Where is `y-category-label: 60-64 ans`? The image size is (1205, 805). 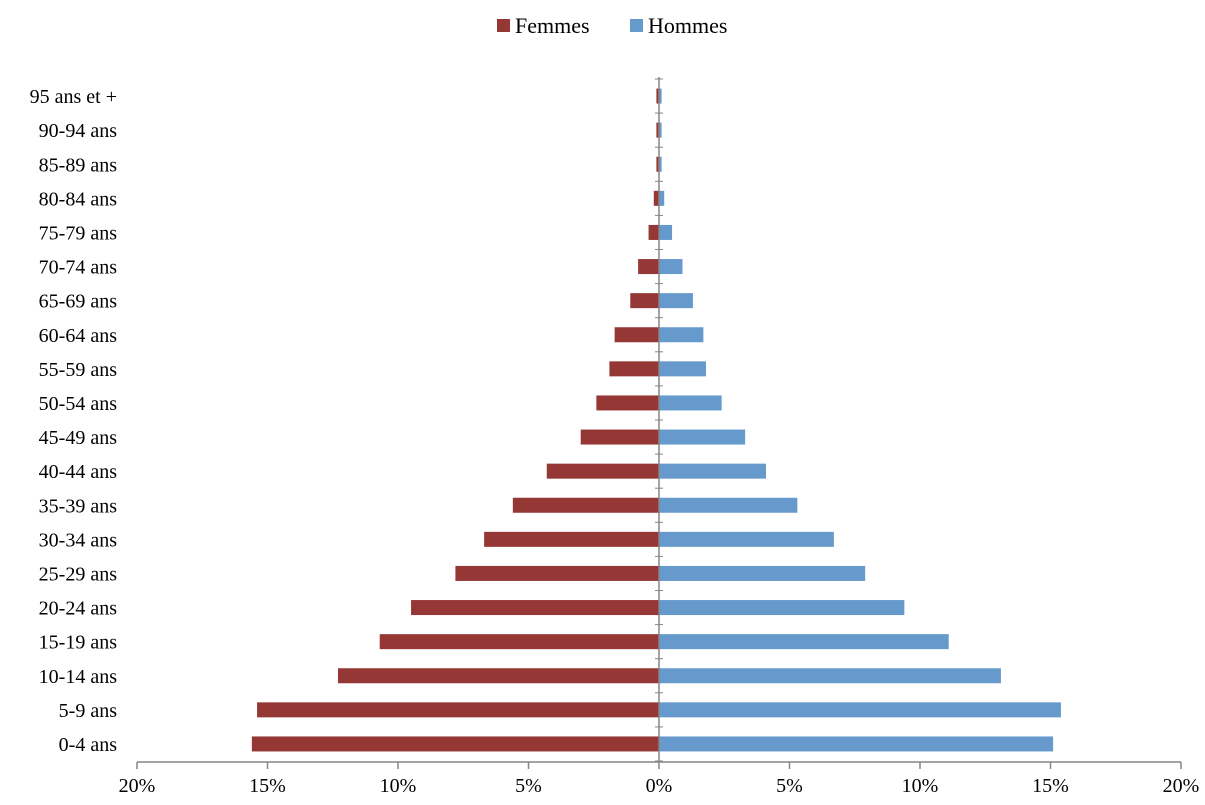 y-category-label: 60-64 ans is located at coordinates (78, 336).